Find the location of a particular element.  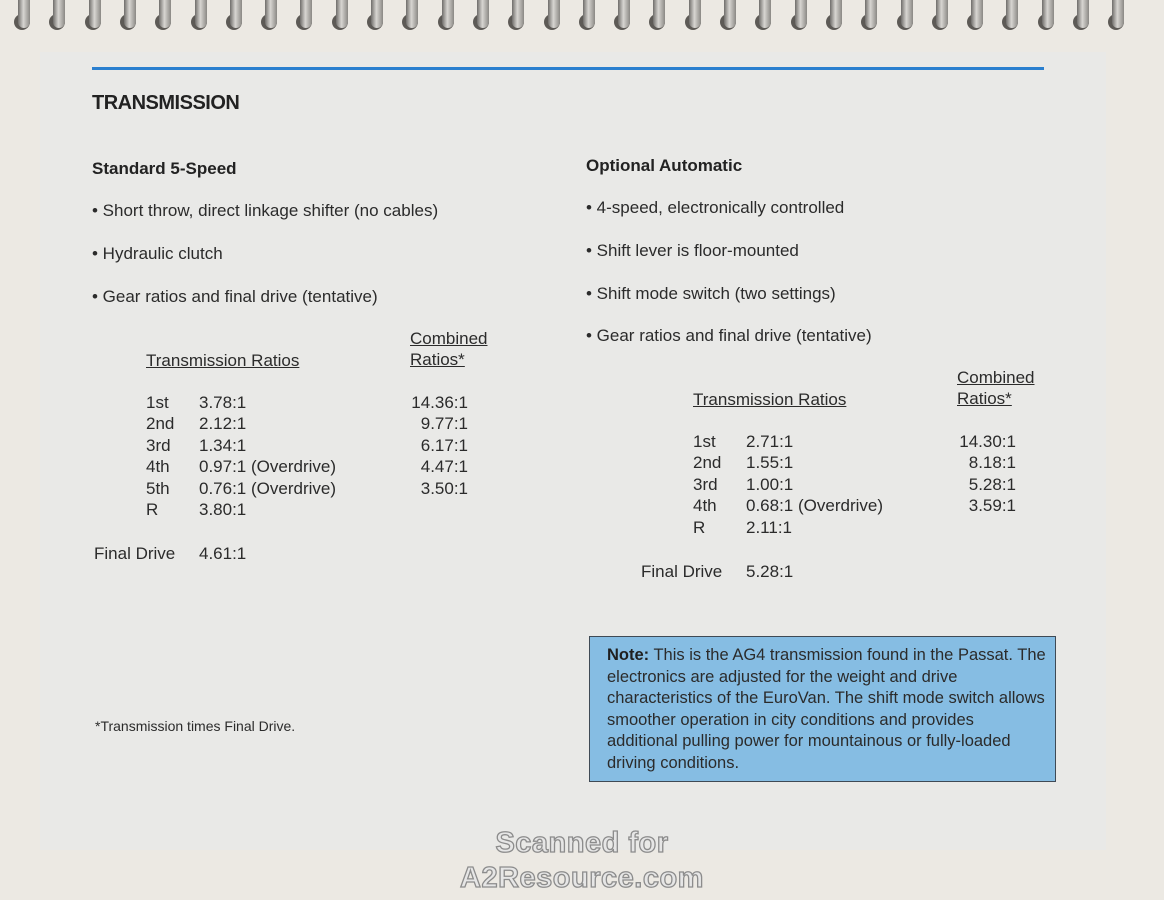

automatic-heading: Optional Automatic is located at coordinates (664, 165).